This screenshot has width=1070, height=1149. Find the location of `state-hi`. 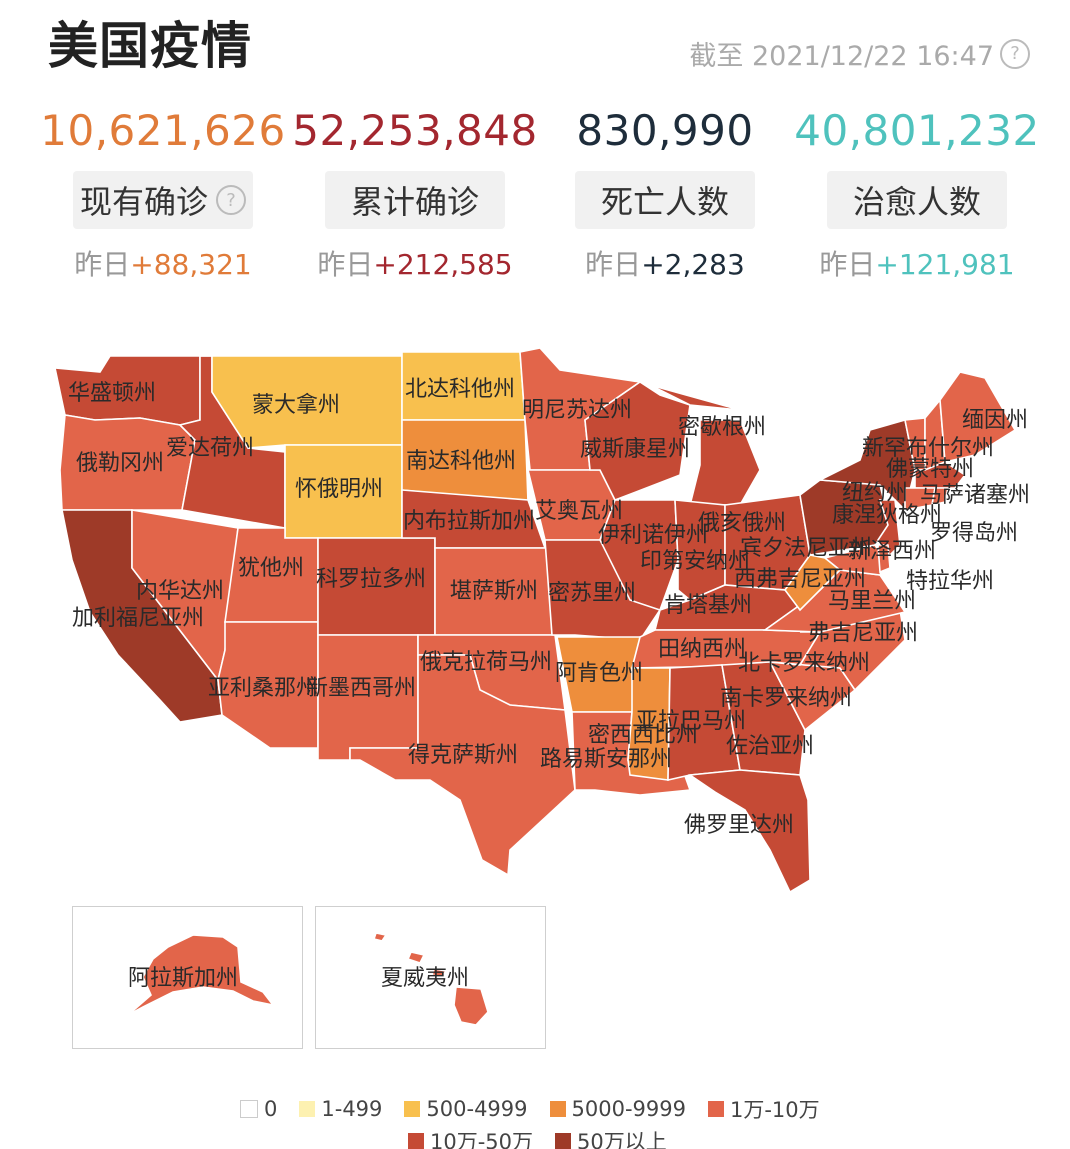

state-hi is located at coordinates (430, 979).